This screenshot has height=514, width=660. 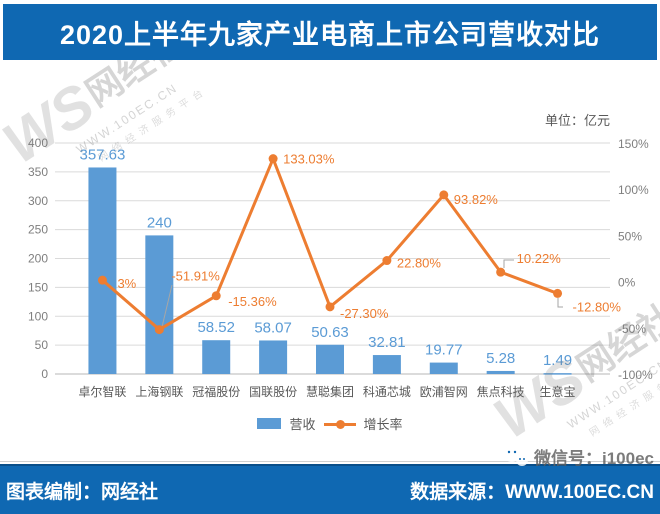 What do you see at coordinates (339, 424) in the screenshot?
I see `growth-legend-marker` at bounding box center [339, 424].